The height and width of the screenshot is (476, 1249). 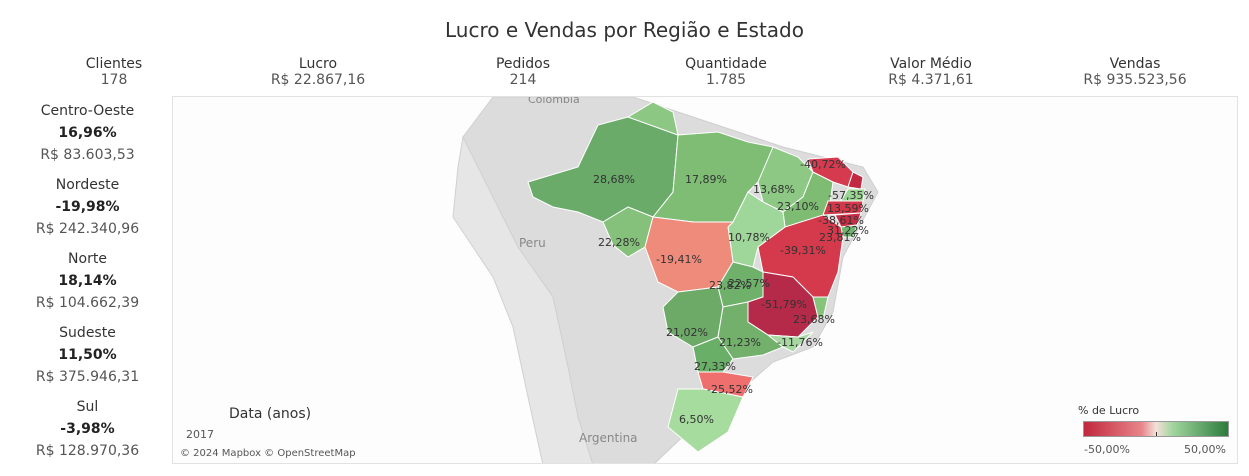 What do you see at coordinates (931, 64) in the screenshot?
I see `kpi-label: Valor Médio` at bounding box center [931, 64].